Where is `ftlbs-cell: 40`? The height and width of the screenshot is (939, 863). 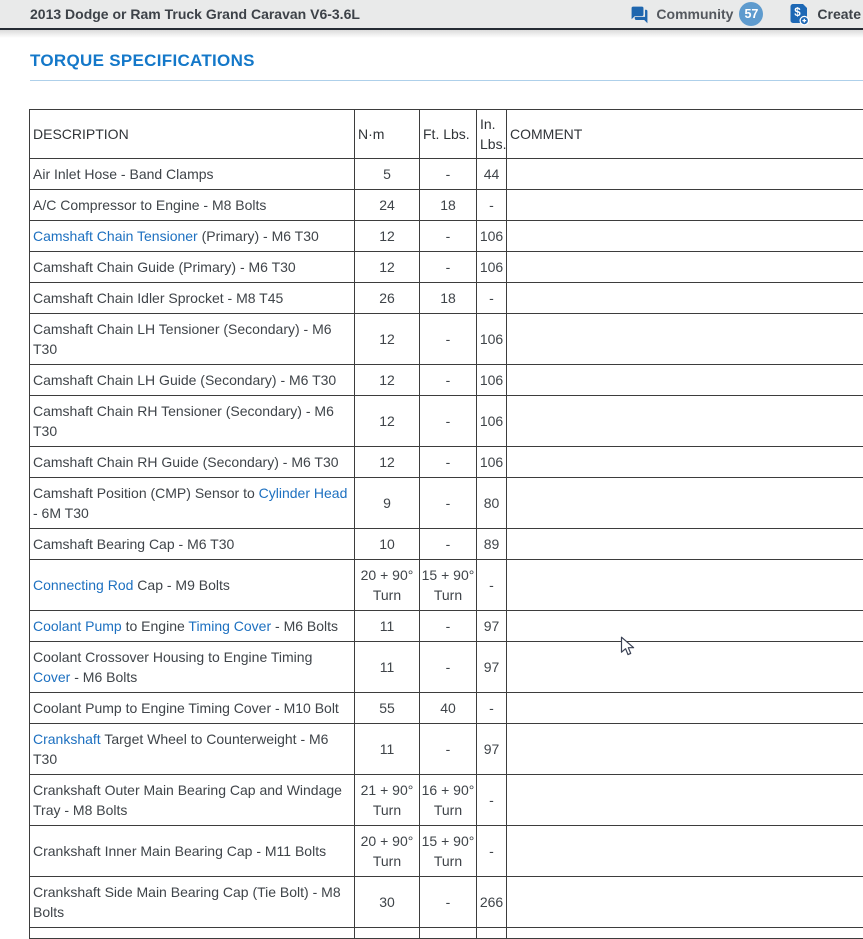 ftlbs-cell: 40 is located at coordinates (448, 708).